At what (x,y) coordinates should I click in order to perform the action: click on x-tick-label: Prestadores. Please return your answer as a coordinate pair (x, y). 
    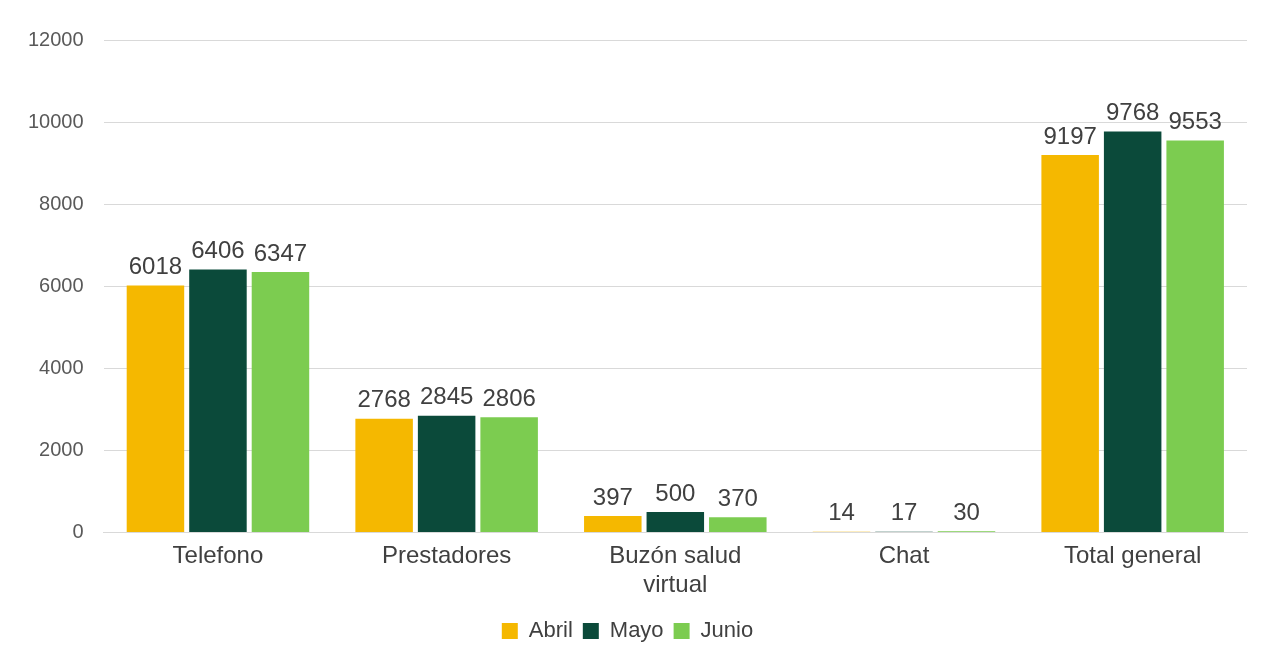
    Looking at the image, I should click on (446, 555).